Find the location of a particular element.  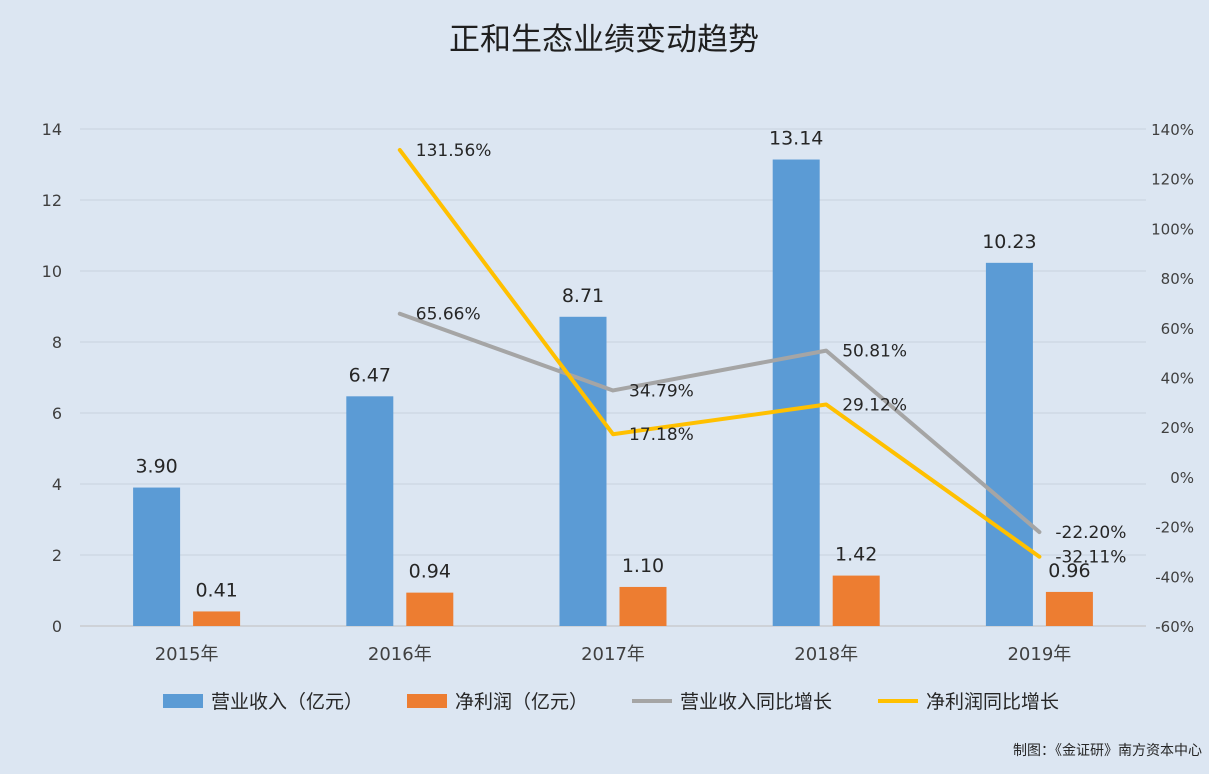

y-left-tick-label: 14 is located at coordinates (52, 129).